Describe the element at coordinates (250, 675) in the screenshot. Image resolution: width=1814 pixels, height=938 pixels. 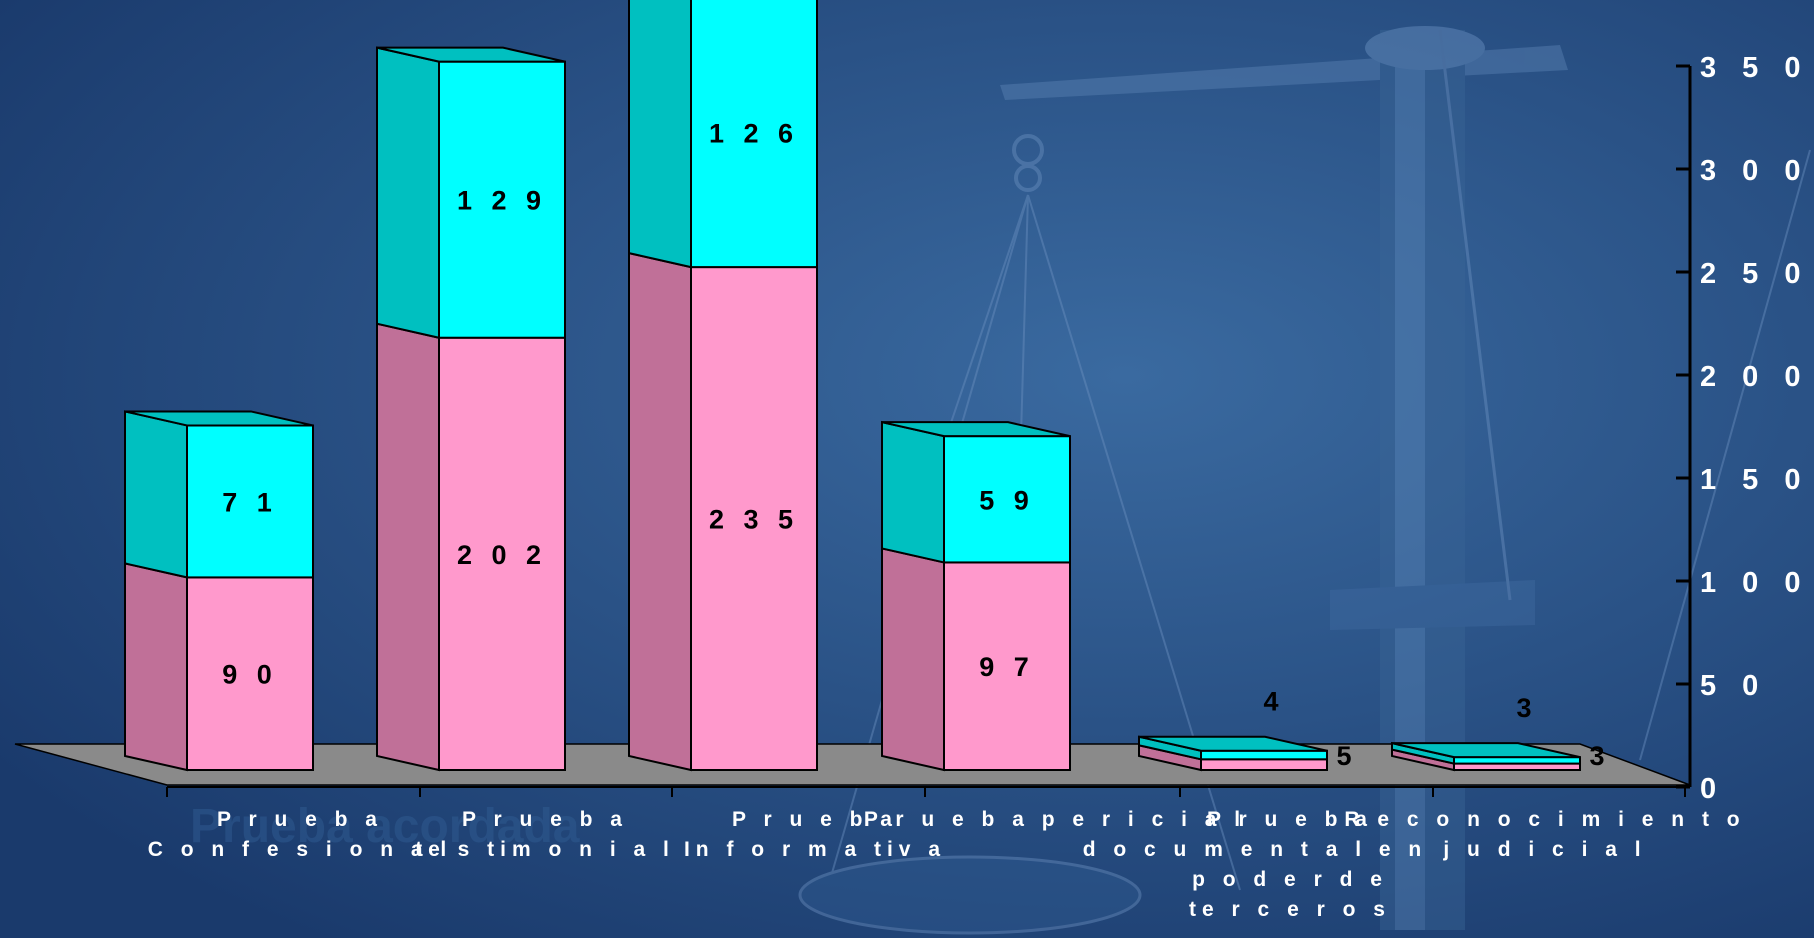
I see `value-label: 9 0` at that location.